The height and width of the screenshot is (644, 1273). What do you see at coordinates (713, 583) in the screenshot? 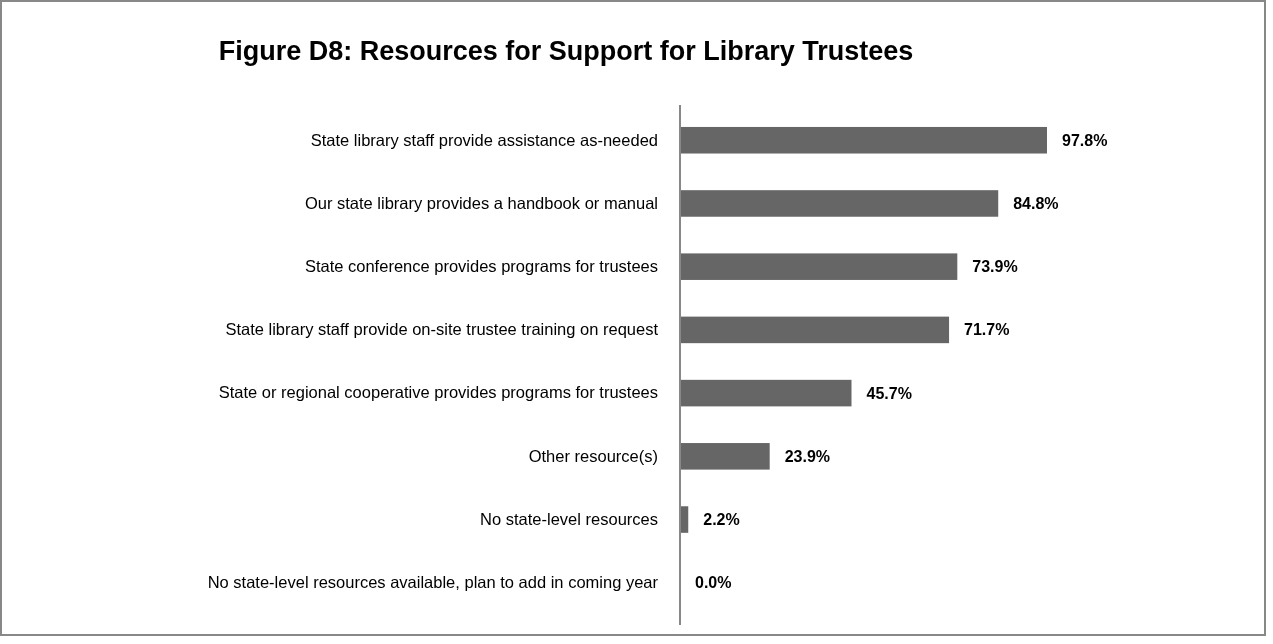
I see `data-label: 0.0%` at bounding box center [713, 583].